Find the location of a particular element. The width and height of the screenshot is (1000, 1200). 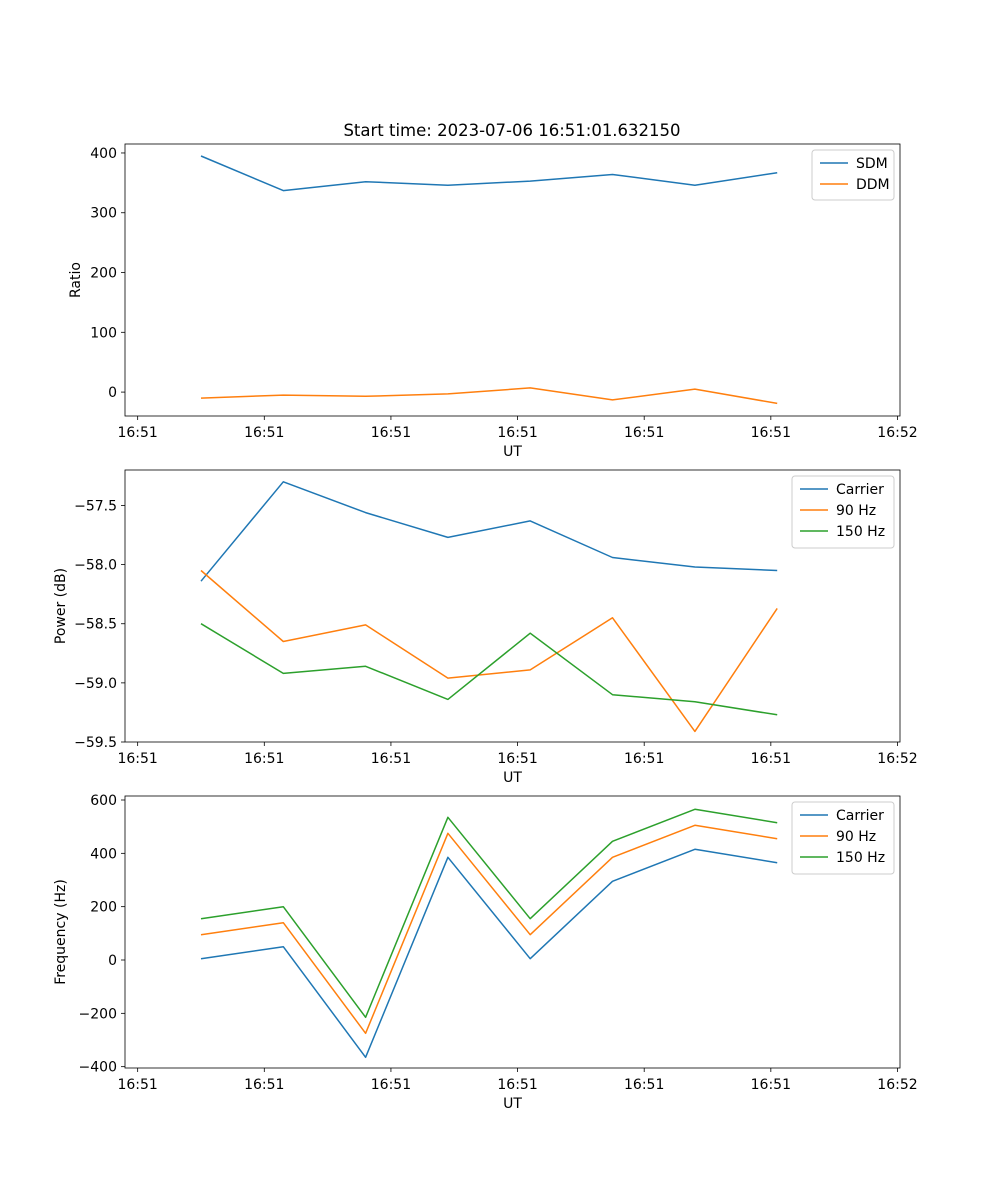

y-axis-label: Ratio is located at coordinates (76, 280).